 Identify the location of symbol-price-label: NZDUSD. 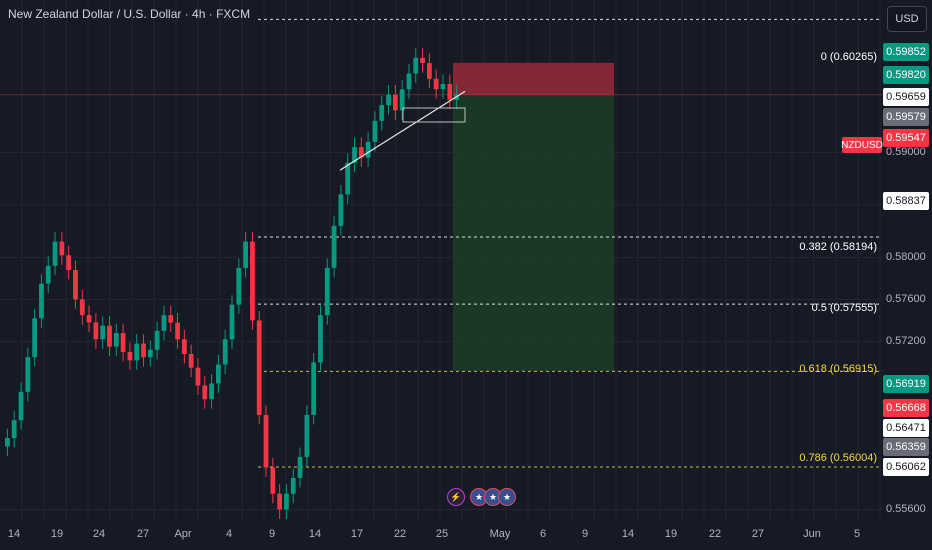
(862, 145).